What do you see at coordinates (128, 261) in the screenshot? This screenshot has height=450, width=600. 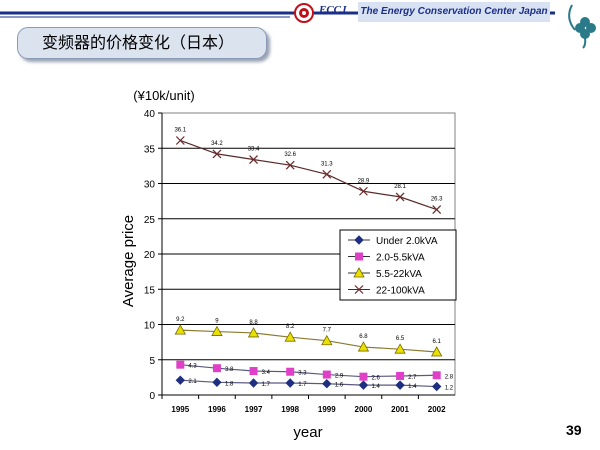 I see `y-axis-label: Average price` at bounding box center [128, 261].